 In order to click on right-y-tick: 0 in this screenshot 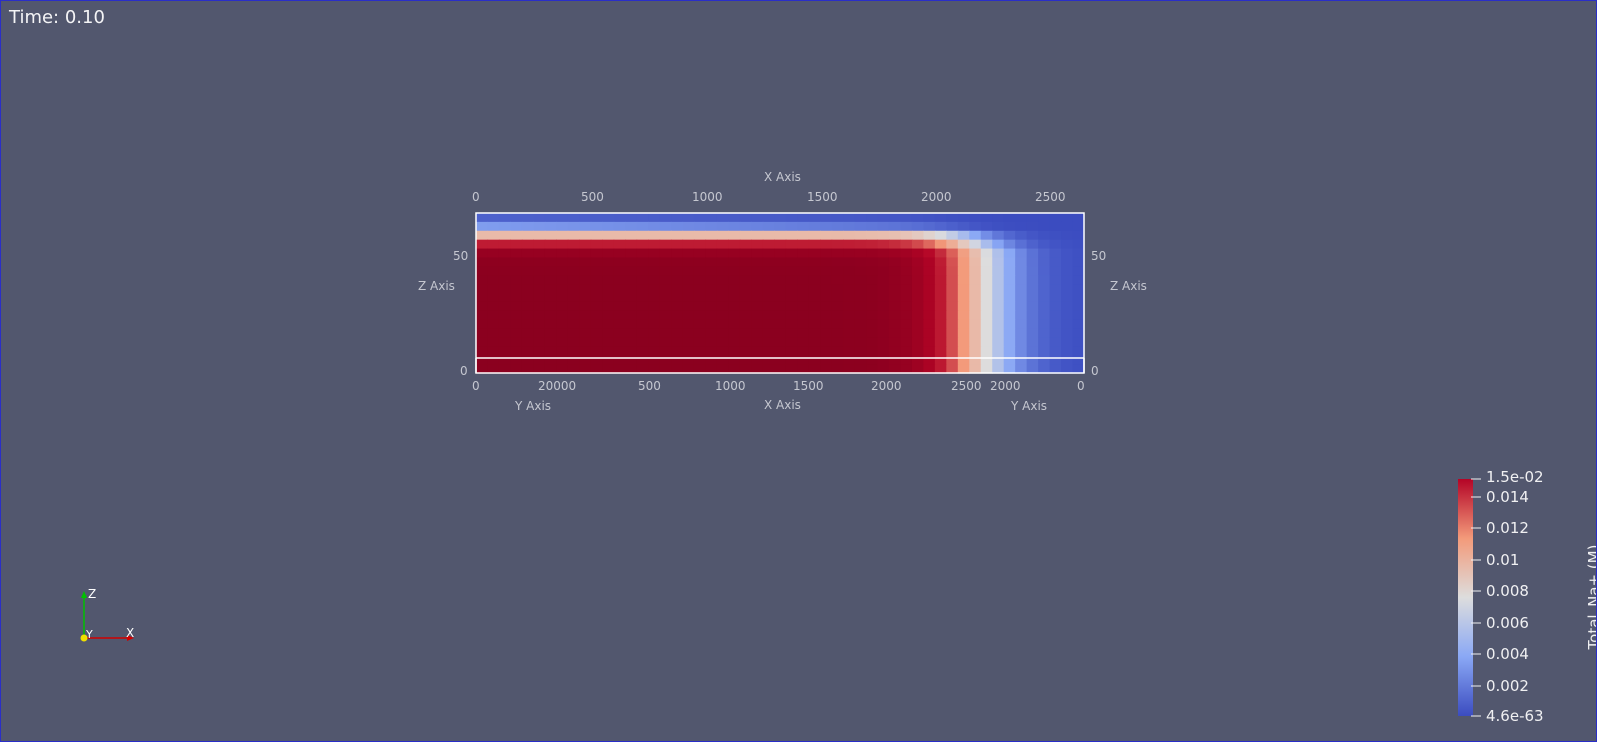, I will do `click(1081, 386)`.